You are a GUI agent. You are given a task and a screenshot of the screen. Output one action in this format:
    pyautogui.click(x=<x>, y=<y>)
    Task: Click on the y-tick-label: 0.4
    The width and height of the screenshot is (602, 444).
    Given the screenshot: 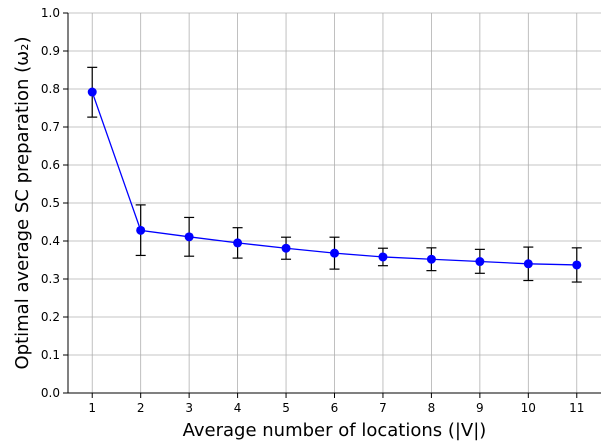 What is the action you would take?
    pyautogui.click(x=50, y=241)
    